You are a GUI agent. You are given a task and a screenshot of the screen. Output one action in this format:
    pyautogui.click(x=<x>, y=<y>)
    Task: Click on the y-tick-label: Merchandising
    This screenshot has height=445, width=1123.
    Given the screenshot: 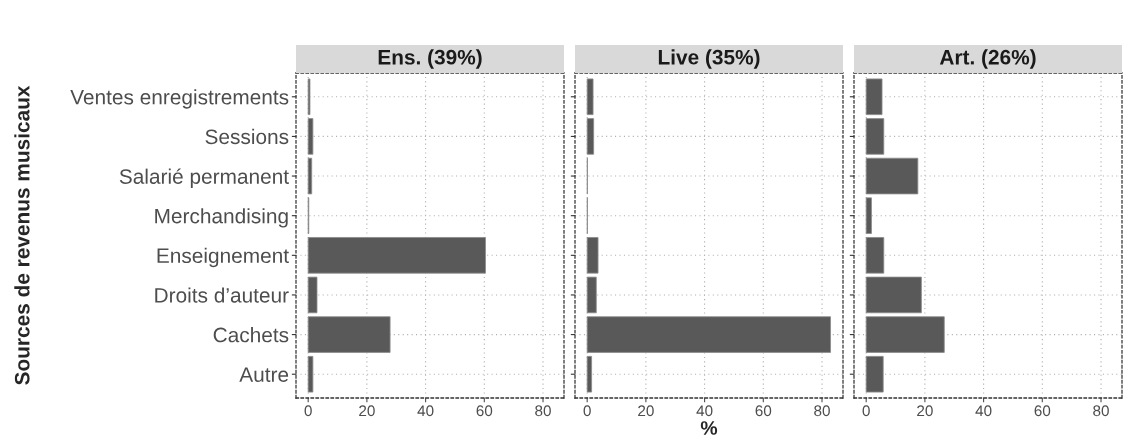 What is the action you would take?
    pyautogui.click(x=221, y=218)
    